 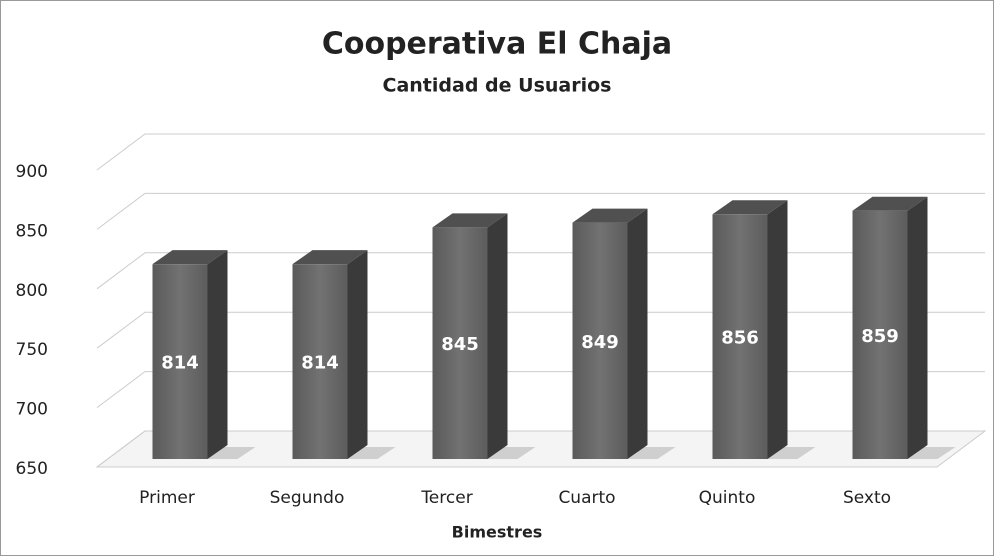 I want to click on value-label: 856, so click(x=740, y=338).